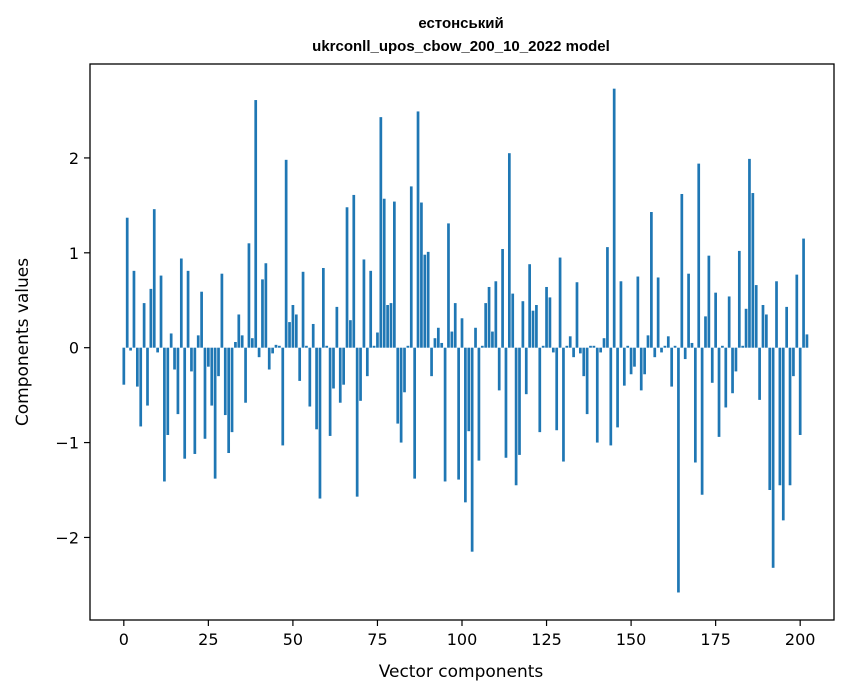 Image resolution: width=847 pixels, height=696 pixels. What do you see at coordinates (124, 639) in the screenshot?
I see `x-tick-label-0: 0` at bounding box center [124, 639].